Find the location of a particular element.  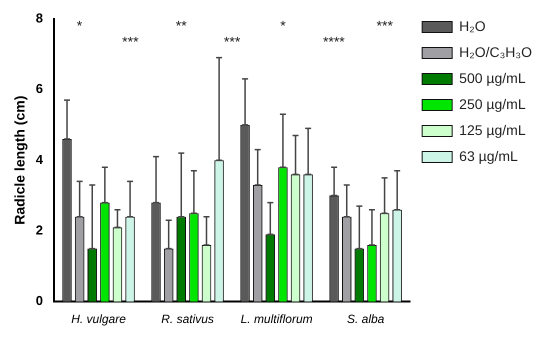

y-tick-label: 8 is located at coordinates (40, 18).